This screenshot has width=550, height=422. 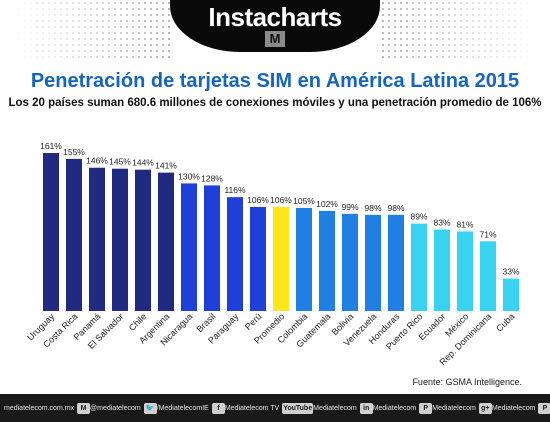 What do you see at coordinates (485, 408) in the screenshot?
I see `google-plus-icon: g+` at bounding box center [485, 408].